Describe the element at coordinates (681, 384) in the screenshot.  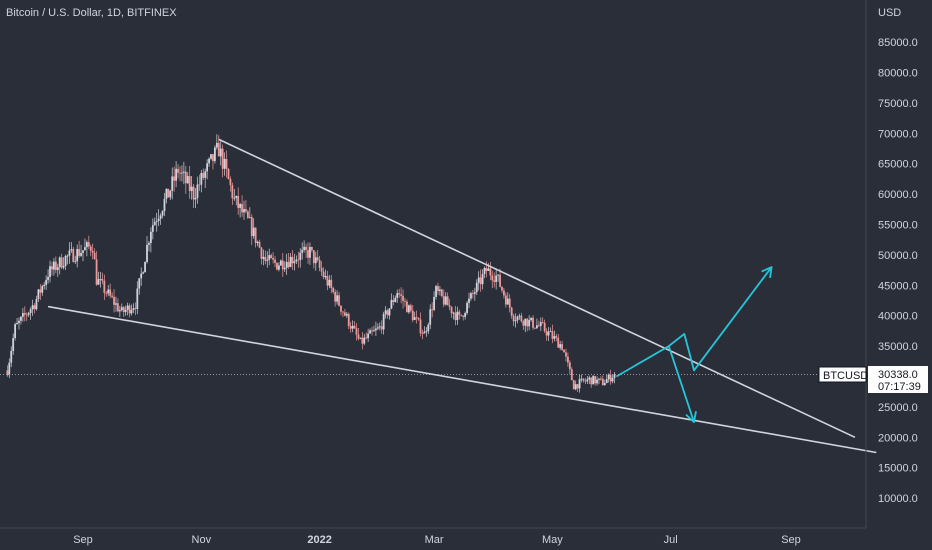
I see `projection-path-bearish` at that location.